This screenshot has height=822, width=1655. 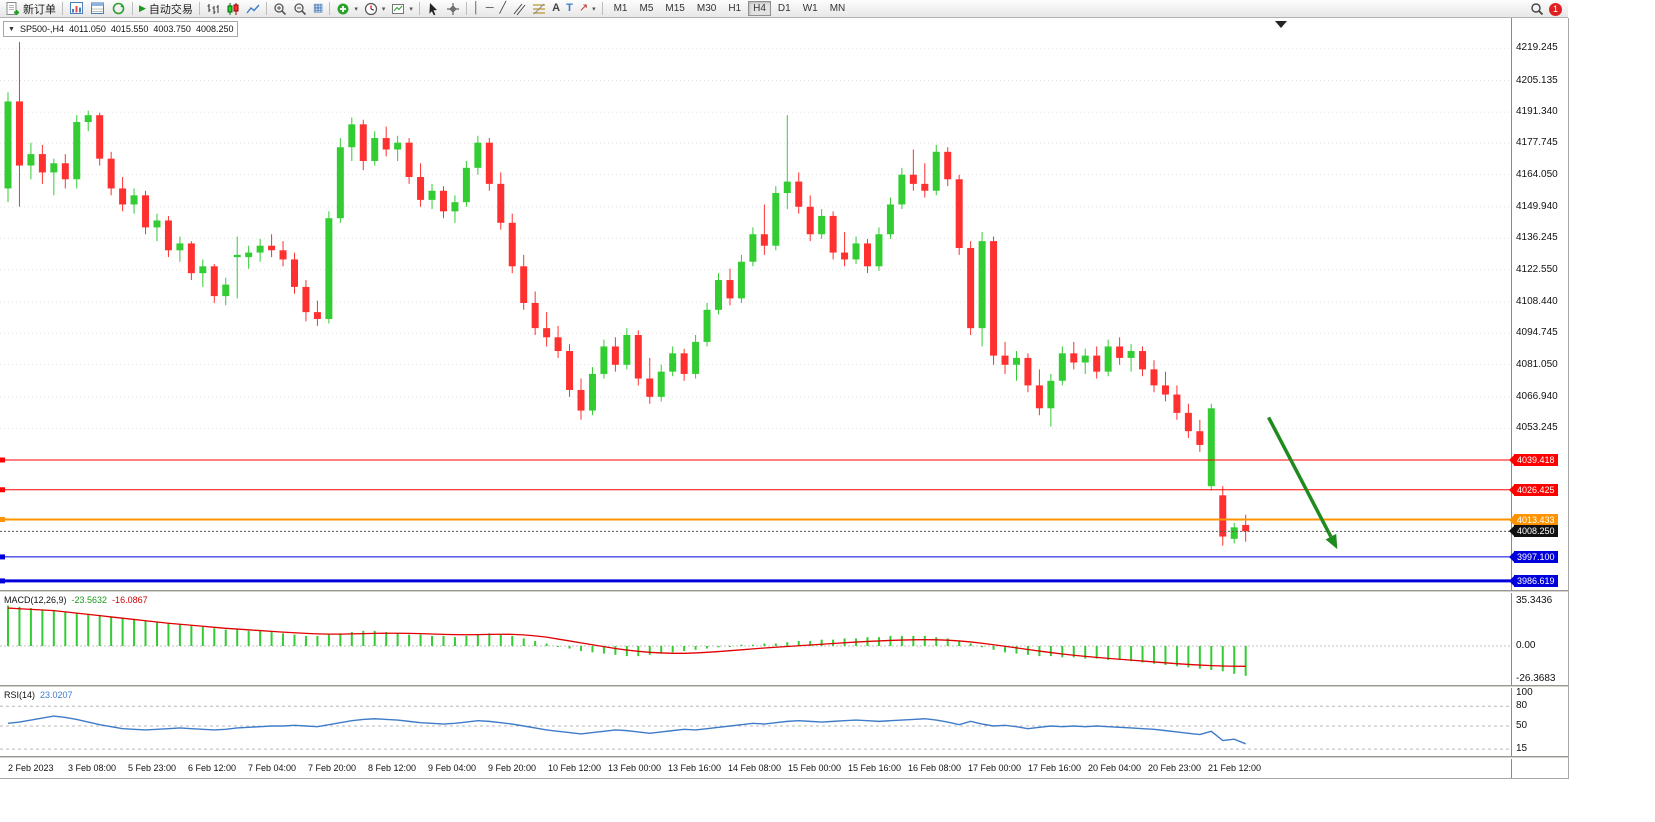 What do you see at coordinates (838, 8) in the screenshot?
I see `timeframe-MN: MN` at bounding box center [838, 8].